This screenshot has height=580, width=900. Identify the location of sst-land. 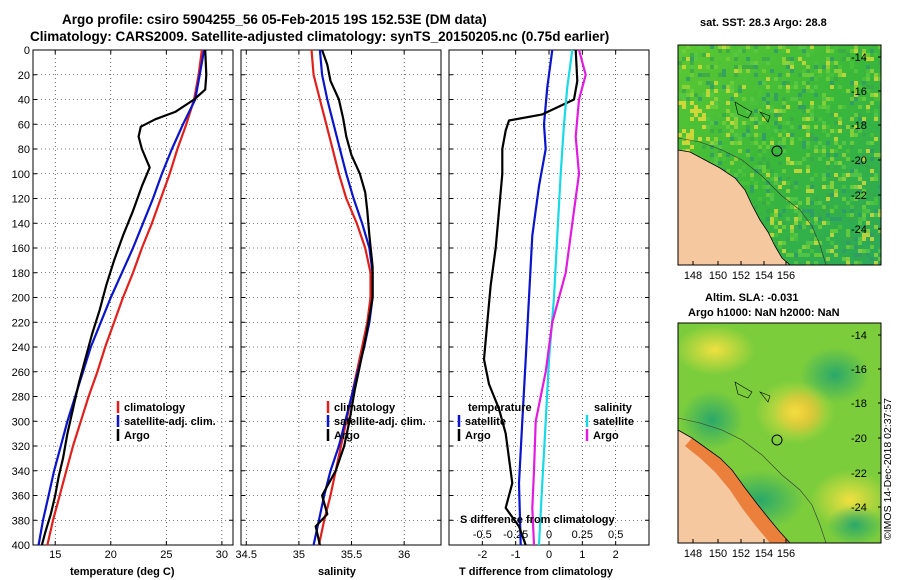
(734, 207).